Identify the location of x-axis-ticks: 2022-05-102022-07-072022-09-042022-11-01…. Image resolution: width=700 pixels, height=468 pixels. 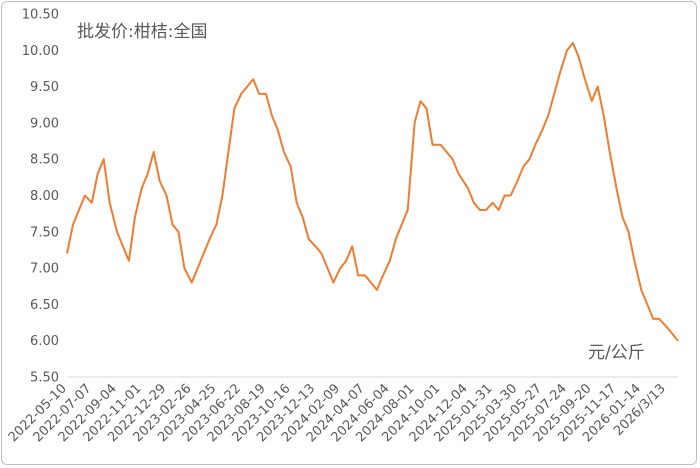
(337, 413).